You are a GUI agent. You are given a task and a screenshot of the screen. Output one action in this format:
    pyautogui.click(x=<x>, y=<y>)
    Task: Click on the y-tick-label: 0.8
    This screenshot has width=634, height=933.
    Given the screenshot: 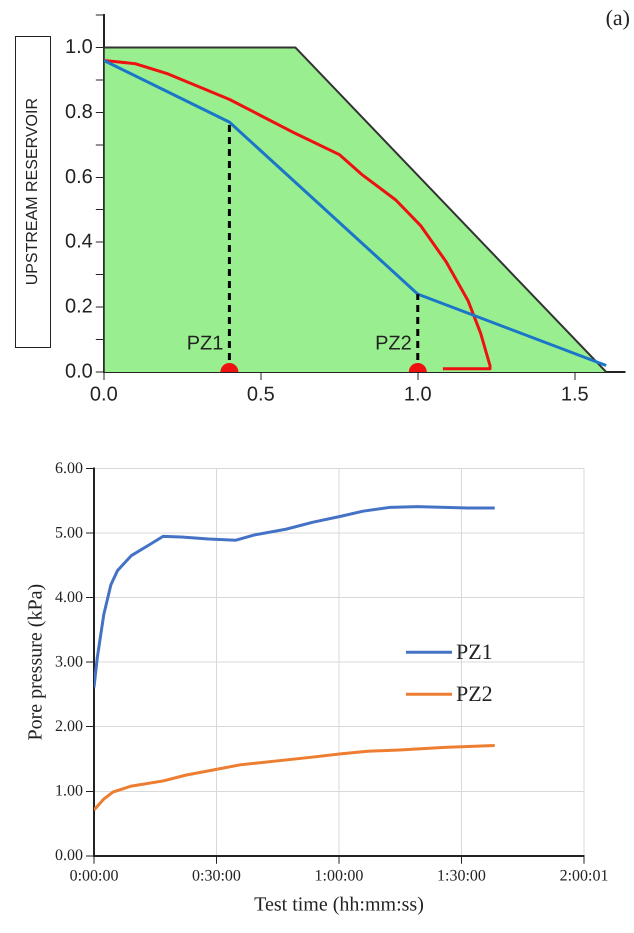 What is the action you would take?
    pyautogui.click(x=78, y=111)
    